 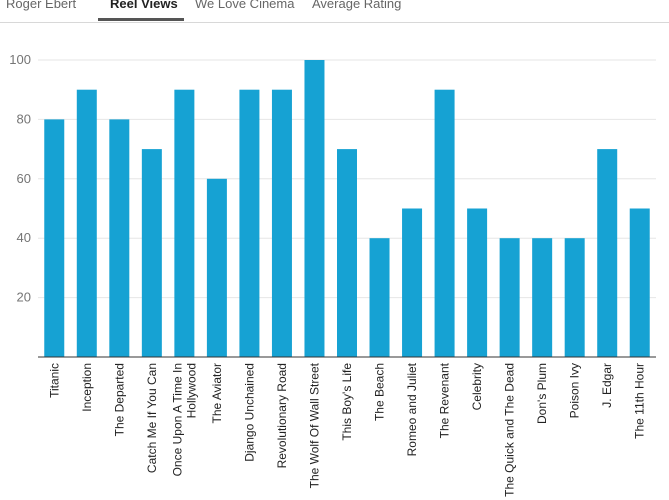 I want to click on x-category-label: Once Upon A Time InHollywood, so click(x=184, y=419).